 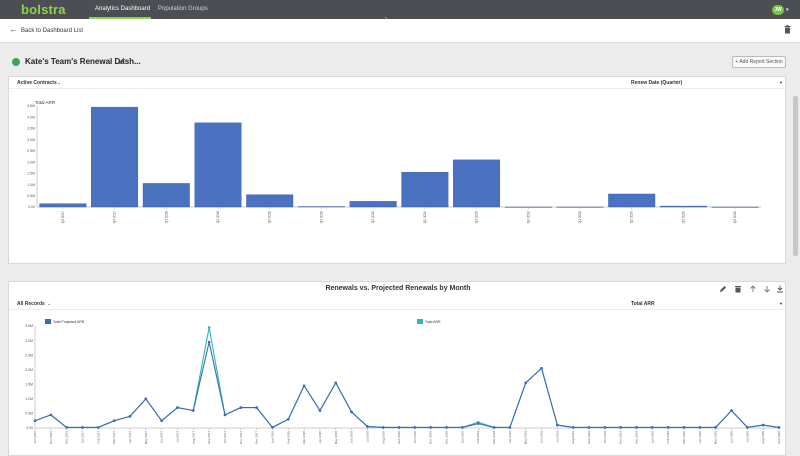 I want to click on y-tick-label: 0.00, so click(x=31, y=207).